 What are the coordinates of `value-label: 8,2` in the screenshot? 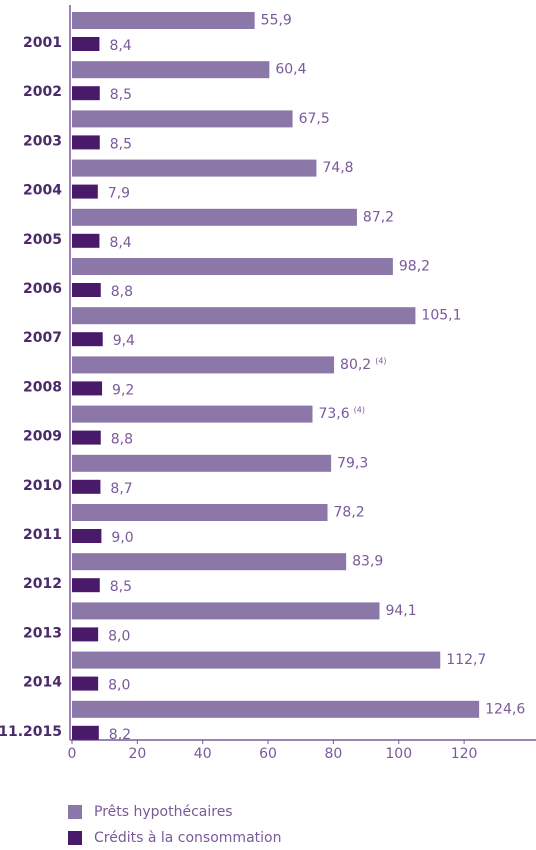 It's located at (120, 735).